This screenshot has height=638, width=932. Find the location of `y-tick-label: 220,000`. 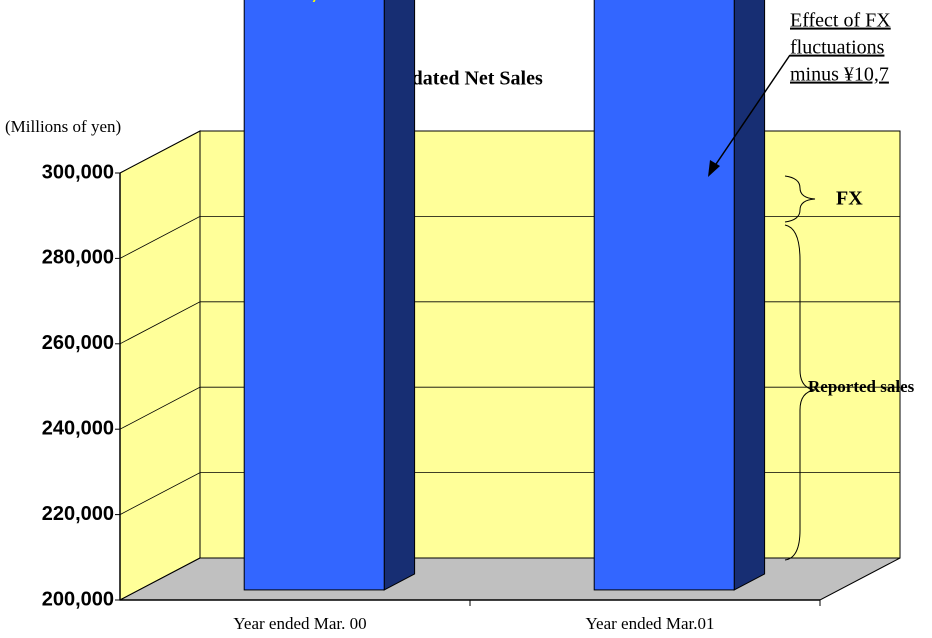

y-tick-label: 220,000 is located at coordinates (78, 514).